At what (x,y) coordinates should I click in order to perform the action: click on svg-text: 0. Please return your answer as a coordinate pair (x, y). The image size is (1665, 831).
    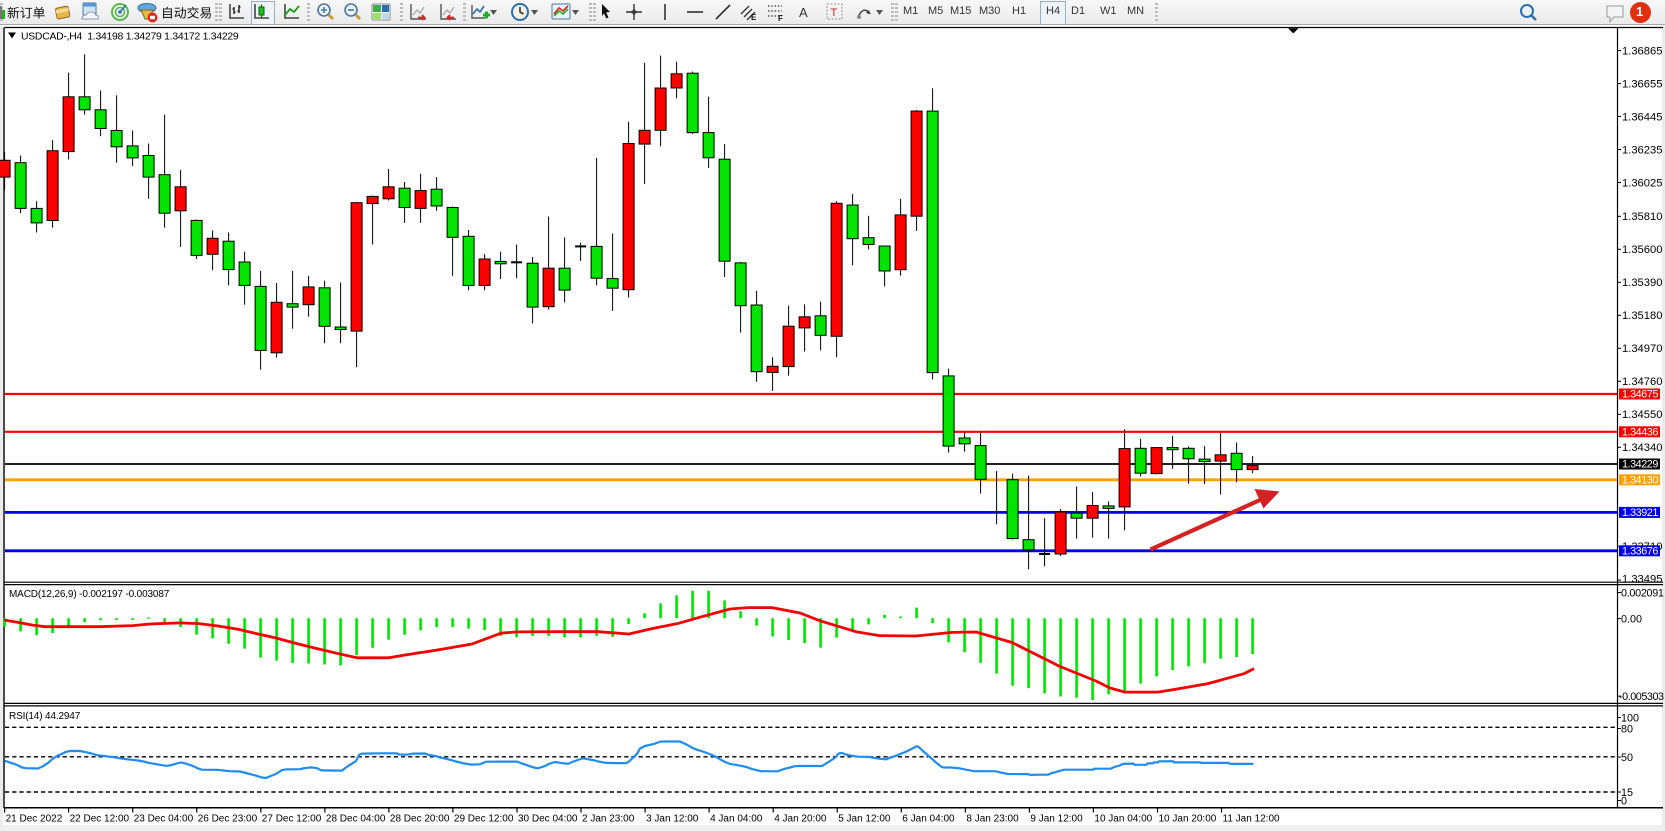
    Looking at the image, I should click on (1624, 801).